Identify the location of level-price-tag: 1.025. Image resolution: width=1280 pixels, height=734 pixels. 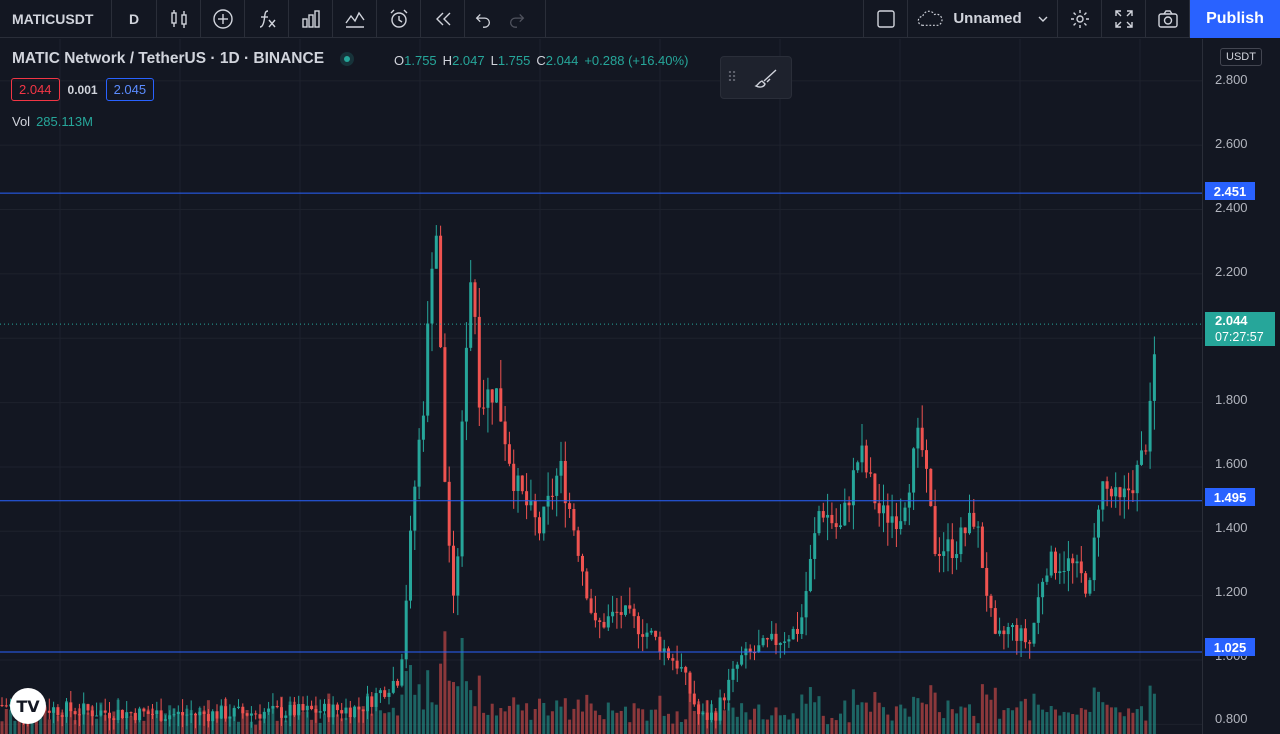
(1230, 647).